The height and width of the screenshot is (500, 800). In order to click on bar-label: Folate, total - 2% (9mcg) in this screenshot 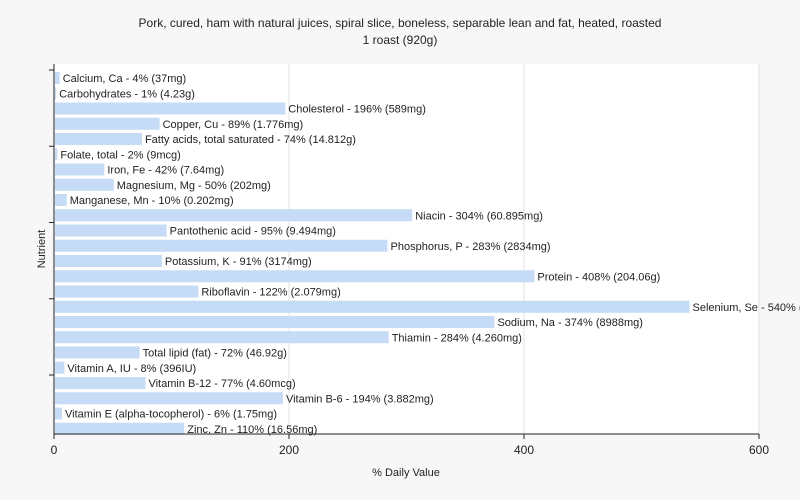, I will do `click(120, 155)`.